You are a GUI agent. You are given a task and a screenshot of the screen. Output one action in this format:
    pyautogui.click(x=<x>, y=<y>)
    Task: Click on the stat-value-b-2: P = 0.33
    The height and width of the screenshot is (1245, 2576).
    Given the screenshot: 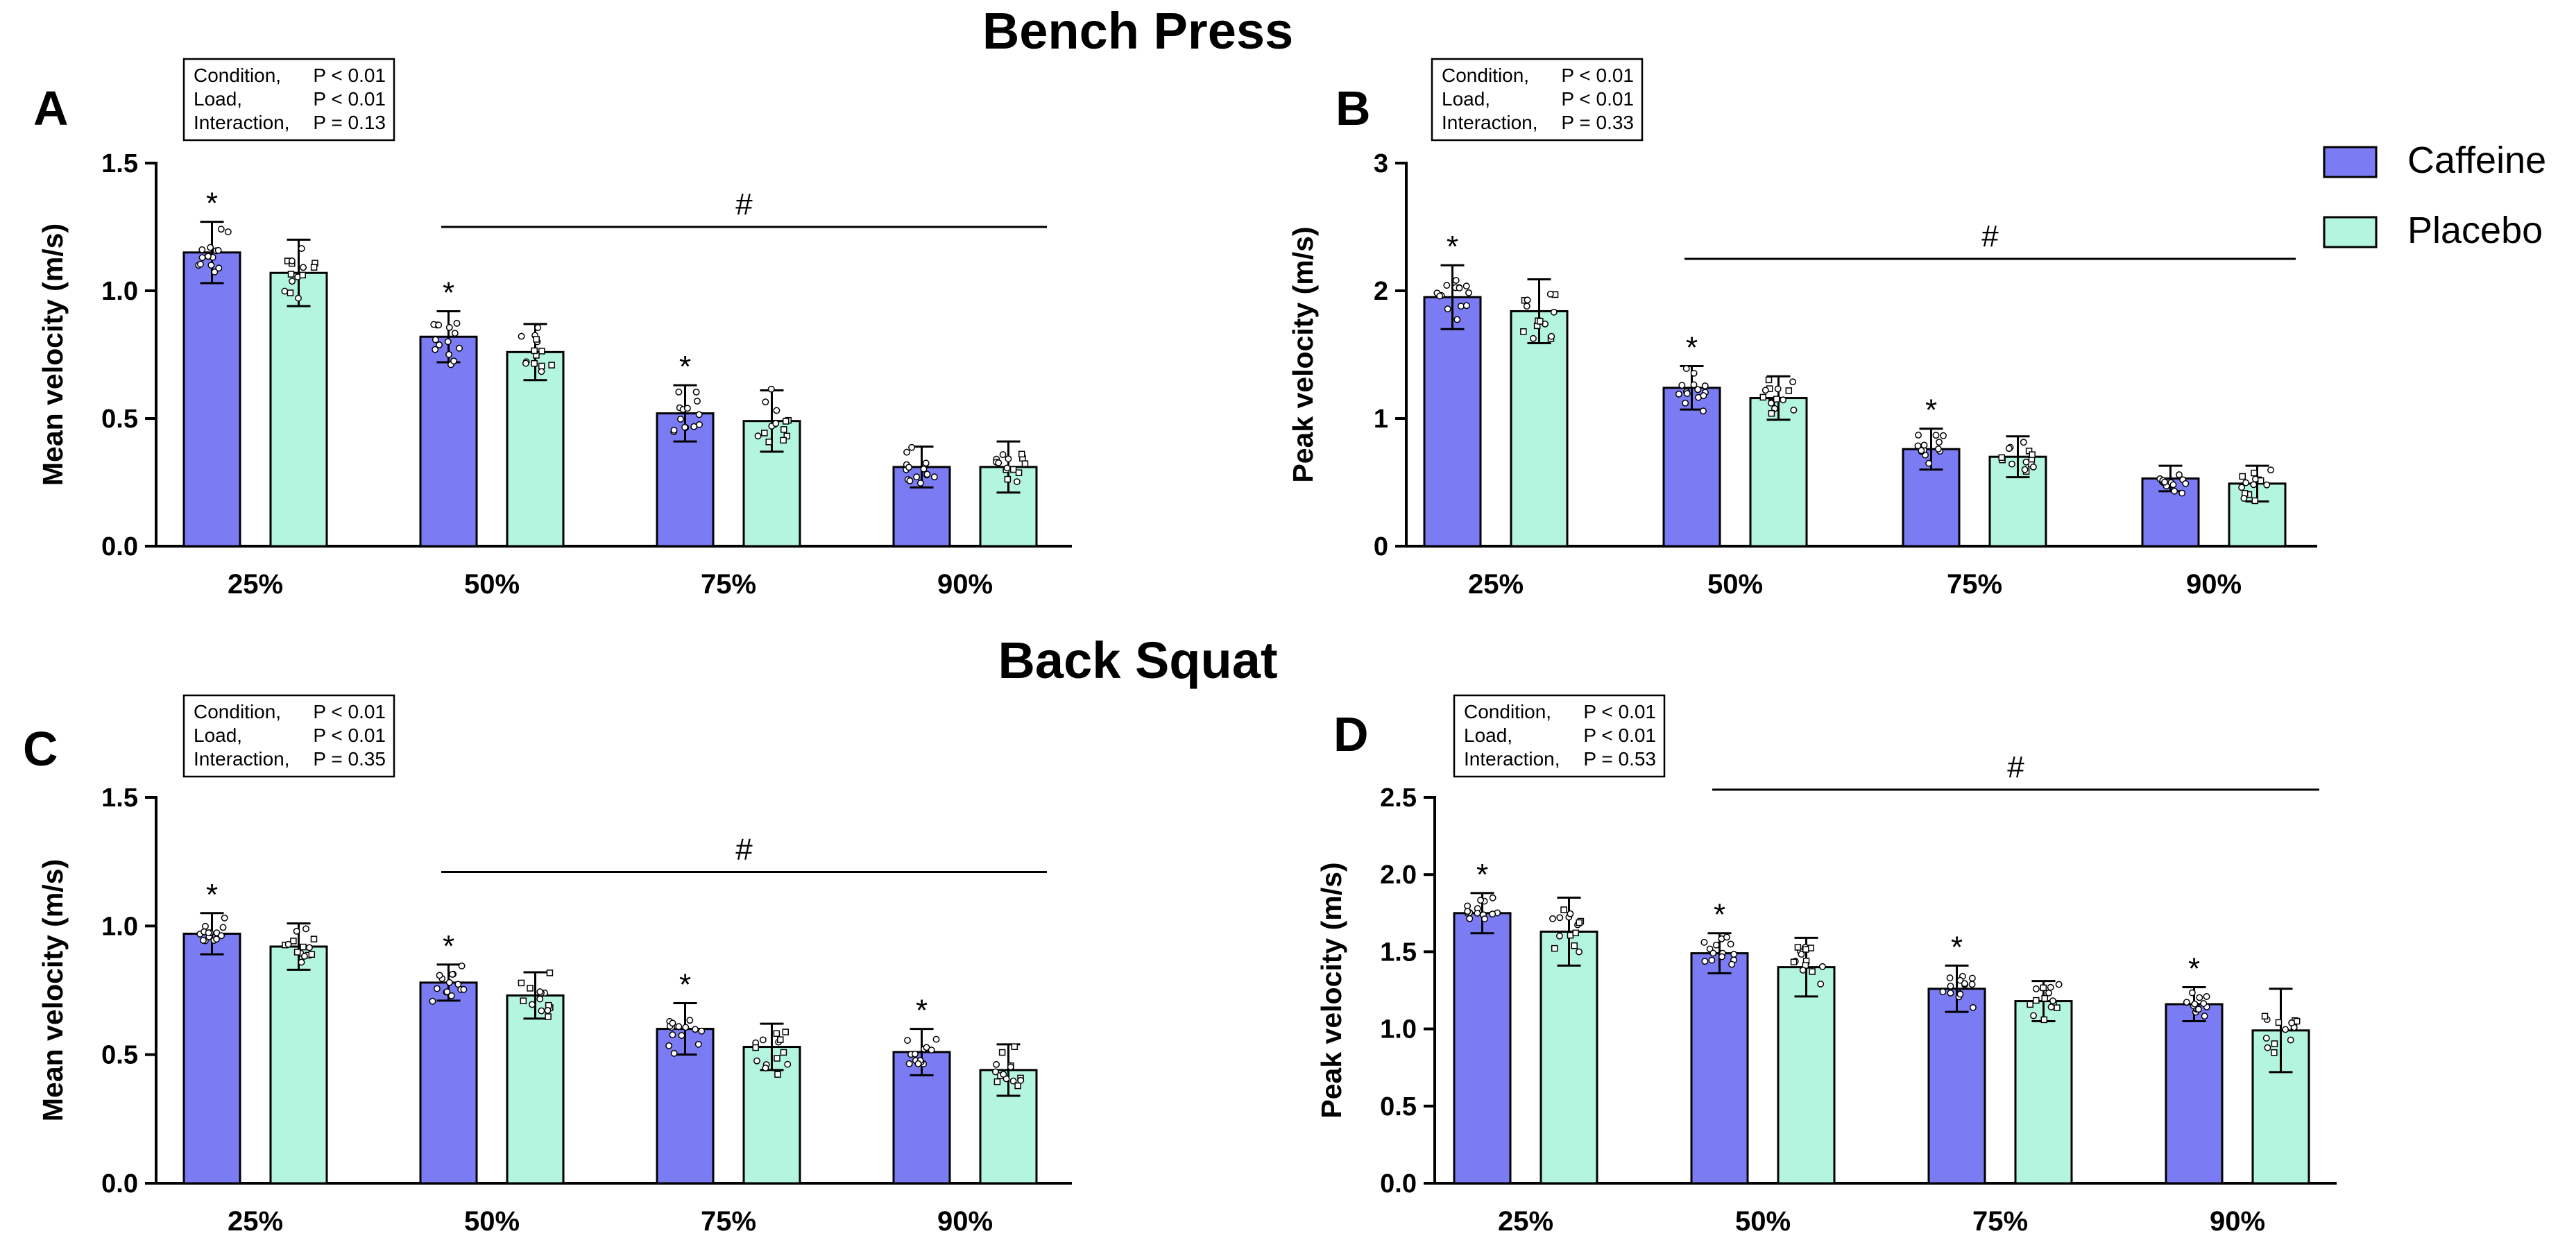 What is the action you would take?
    pyautogui.click(x=1597, y=122)
    